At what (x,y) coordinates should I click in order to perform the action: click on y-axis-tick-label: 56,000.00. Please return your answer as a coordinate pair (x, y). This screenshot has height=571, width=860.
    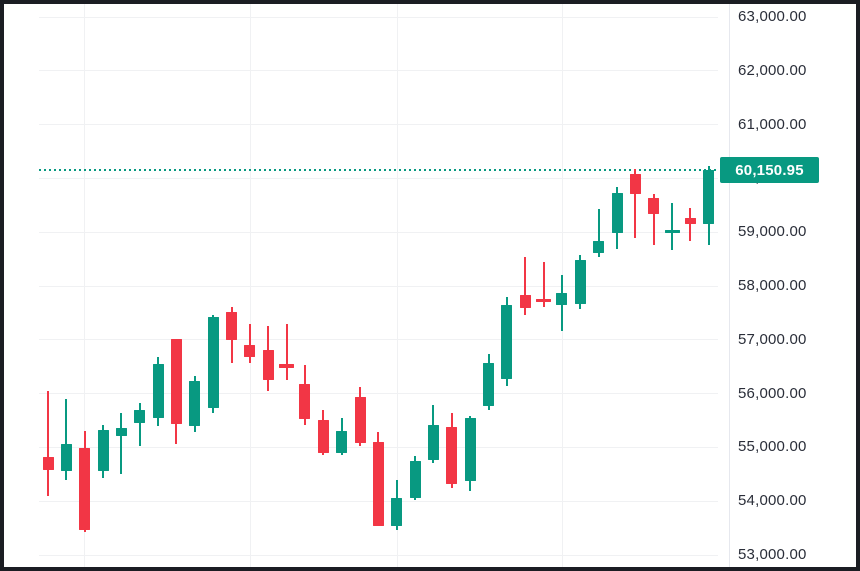
    Looking at the image, I should click on (772, 393).